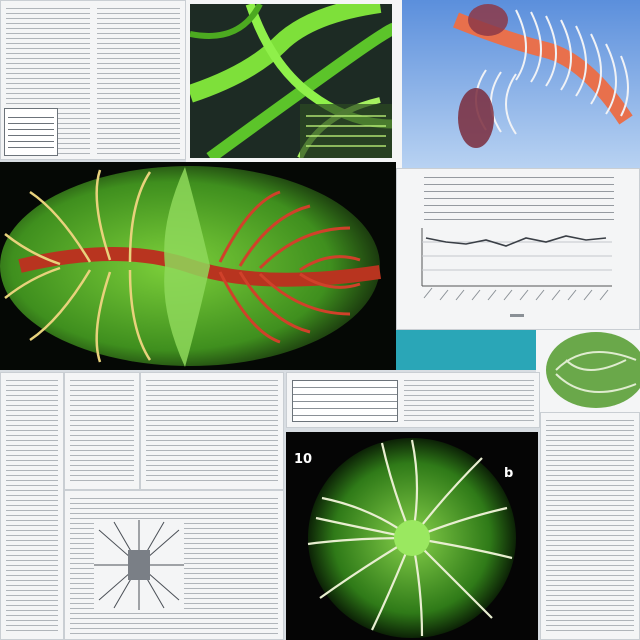  I want to click on rib-structure-image, so click(518, 84).